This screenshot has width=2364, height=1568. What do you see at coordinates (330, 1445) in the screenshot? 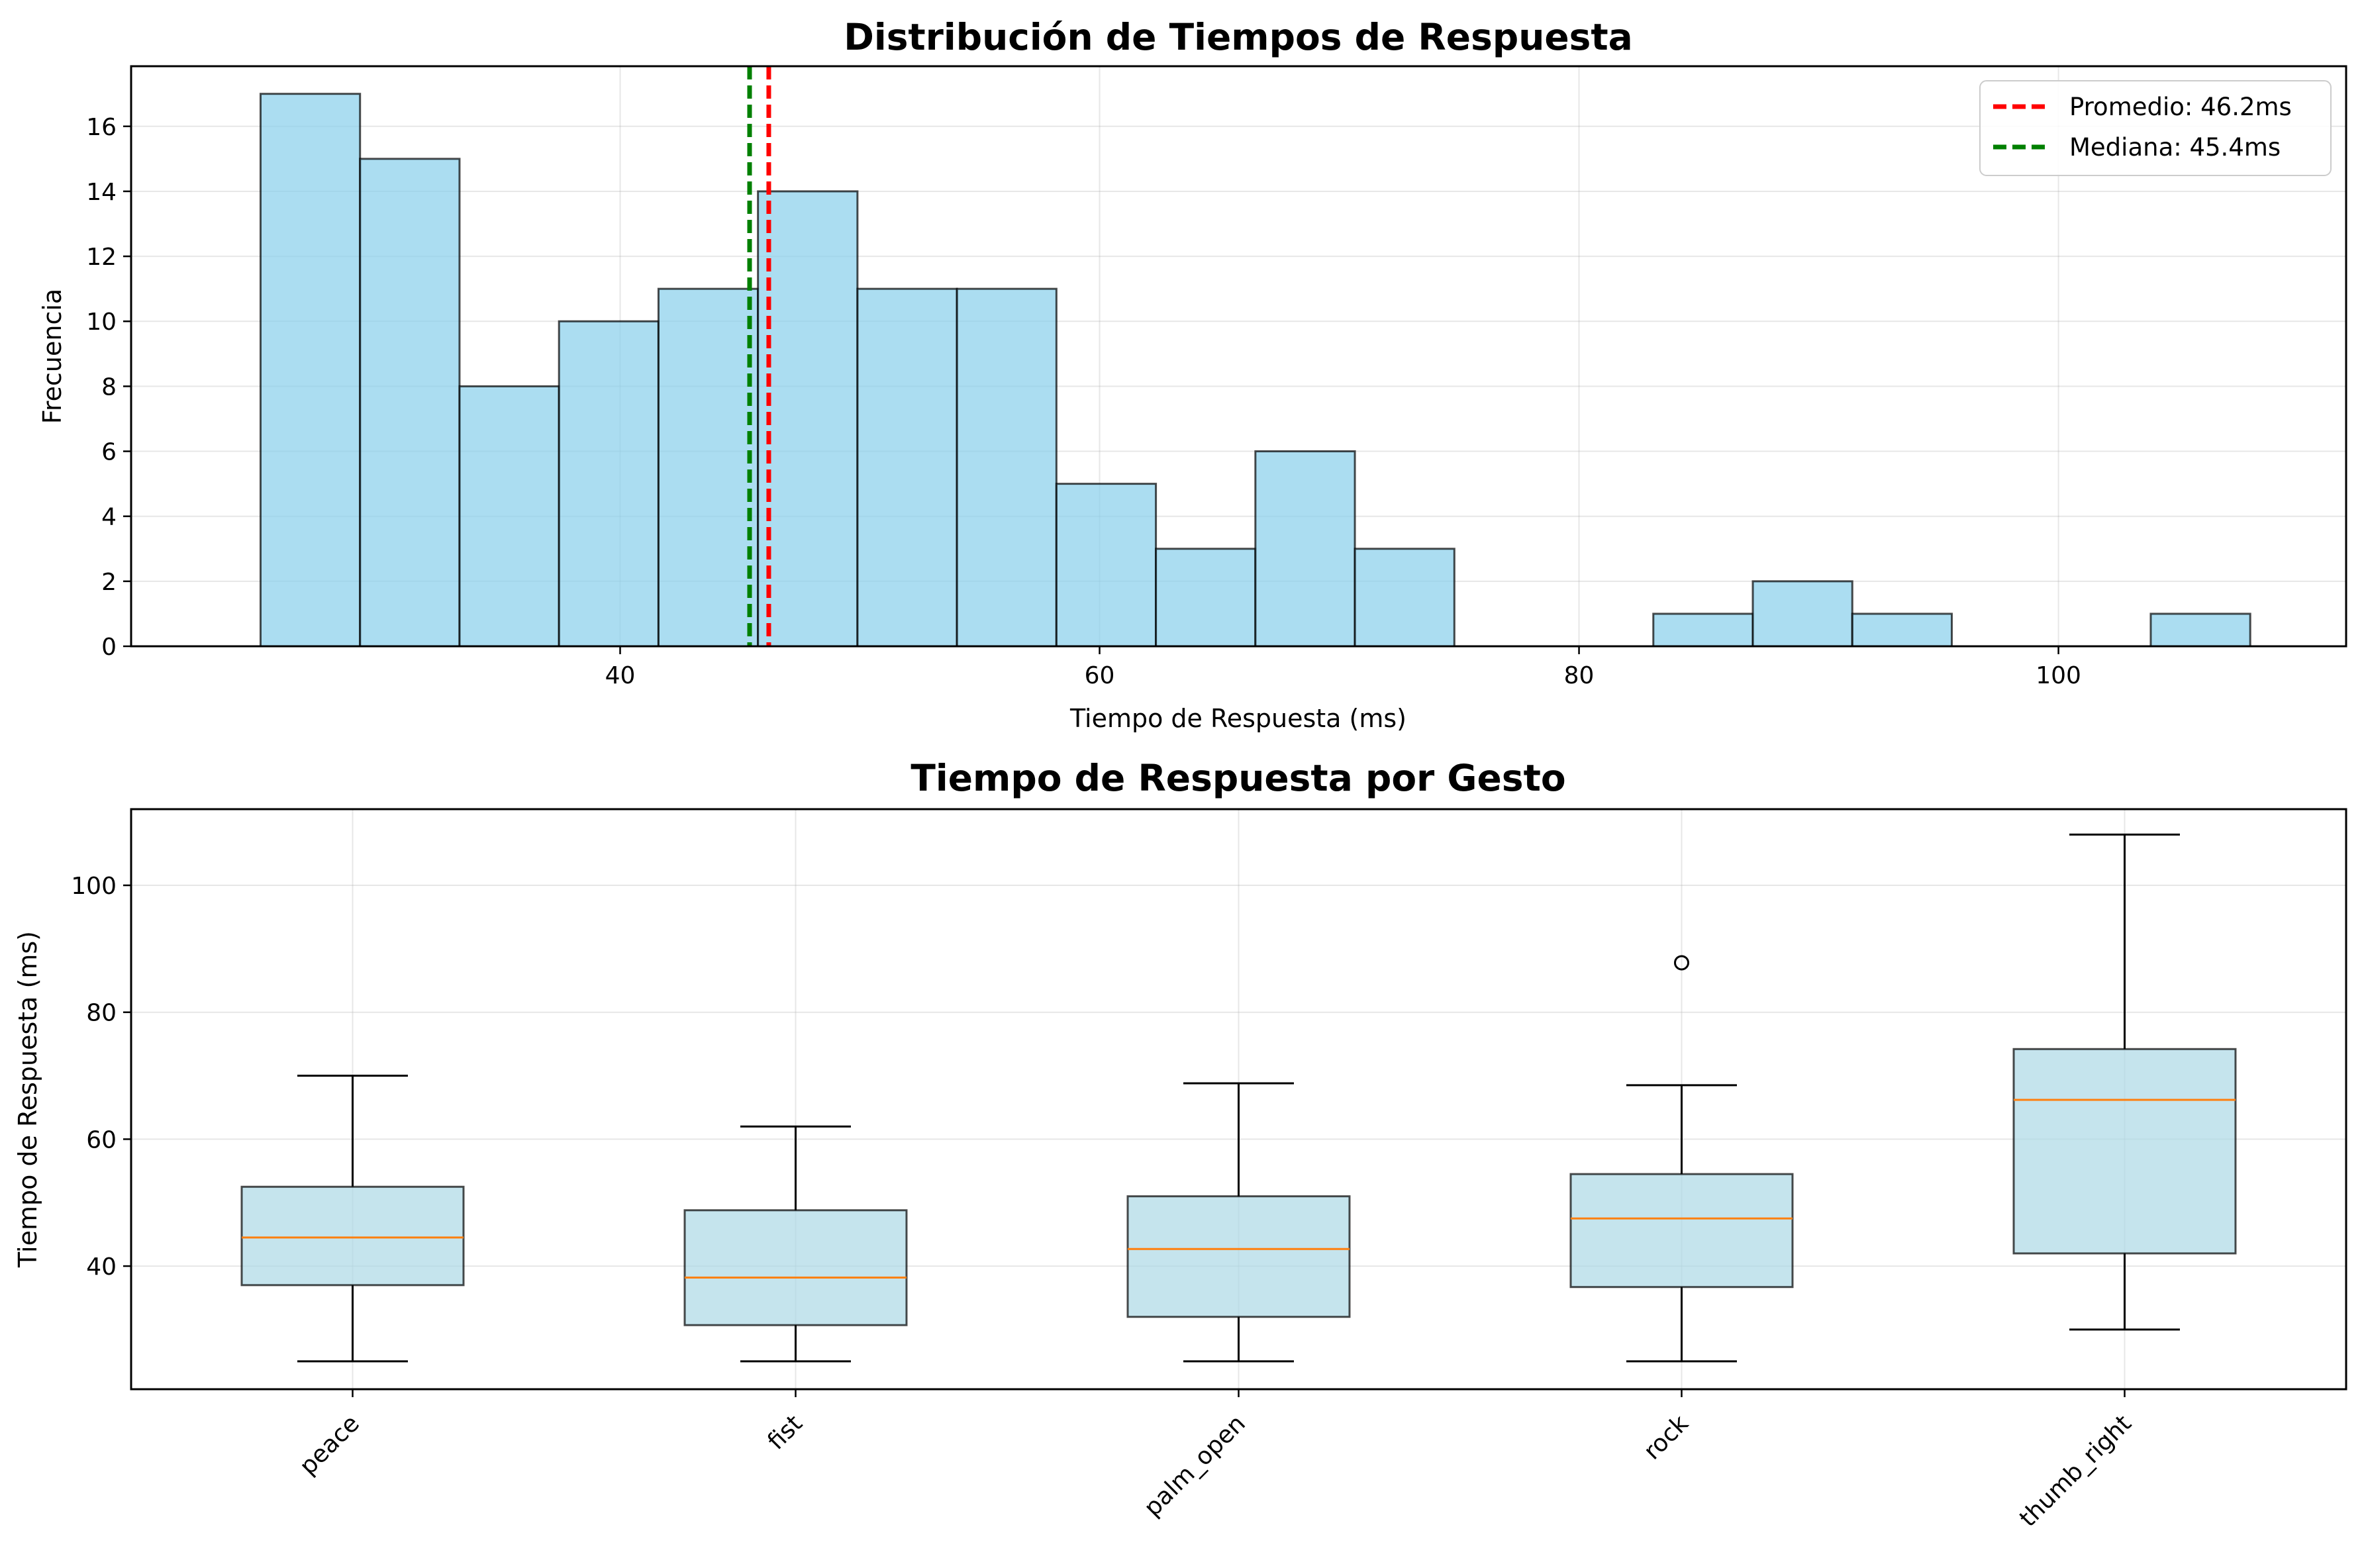
I see `category-label-peace: peace` at bounding box center [330, 1445].